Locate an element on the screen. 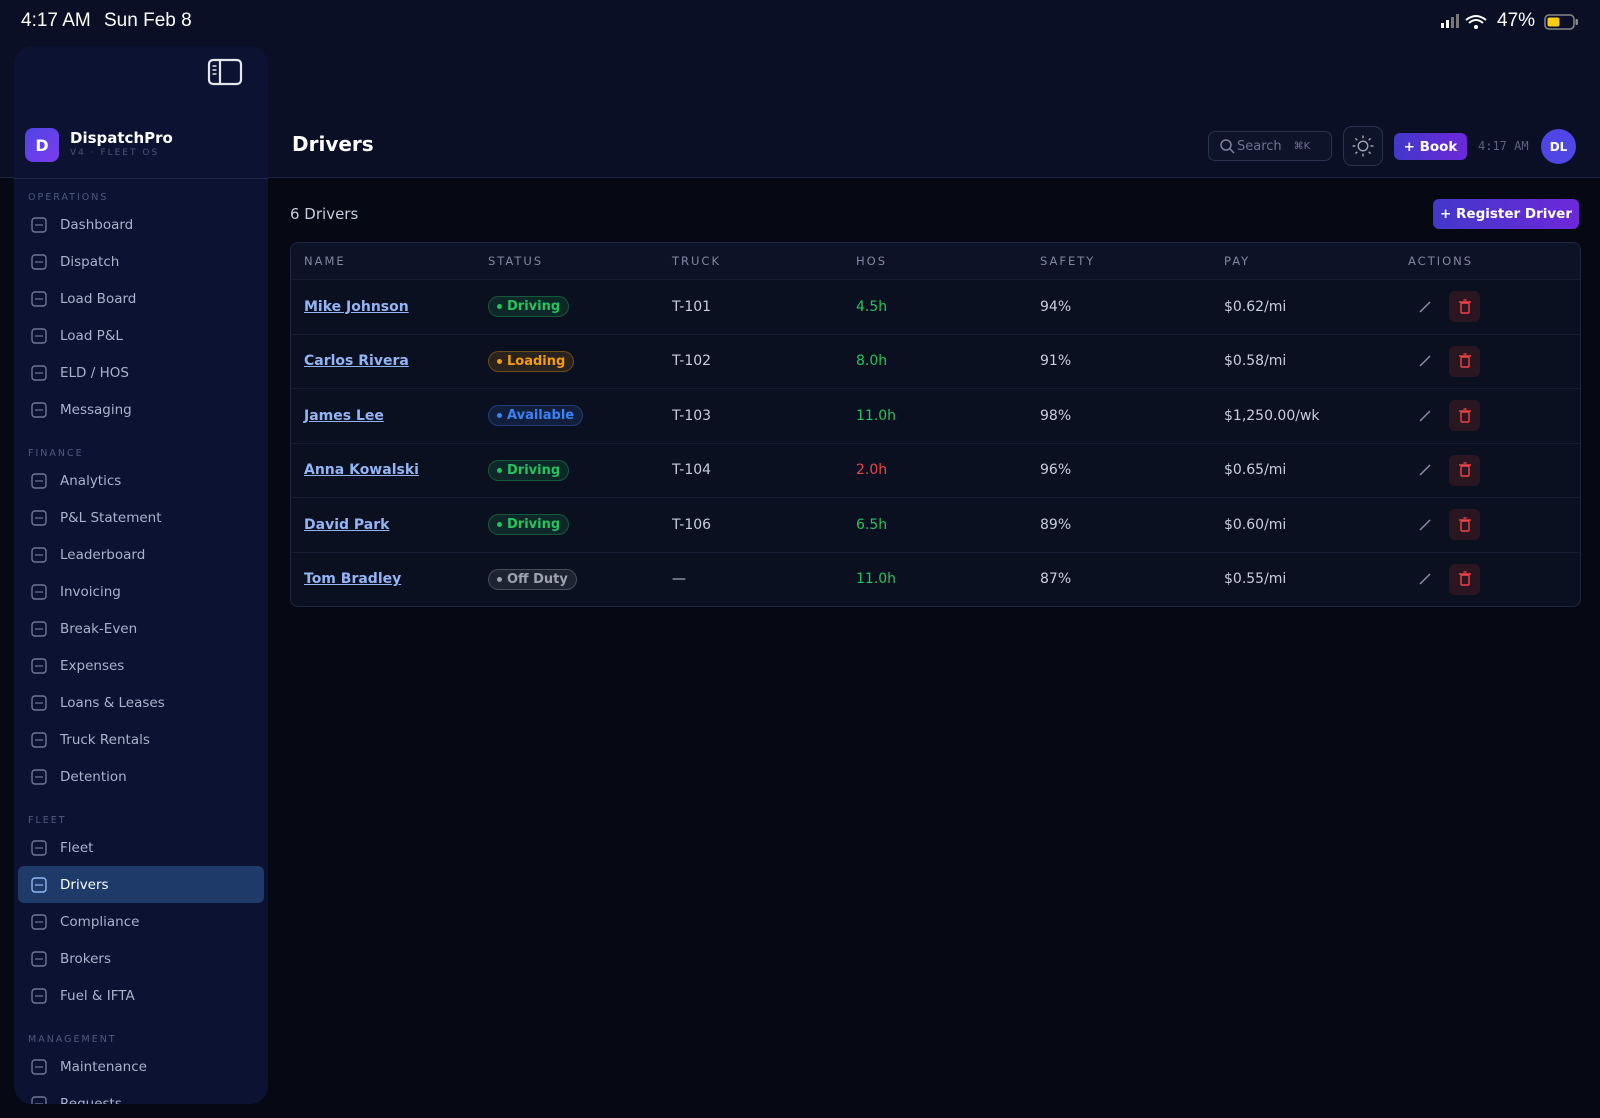 The width and height of the screenshot is (1600, 1118). book-button: + Book is located at coordinates (1430, 146).